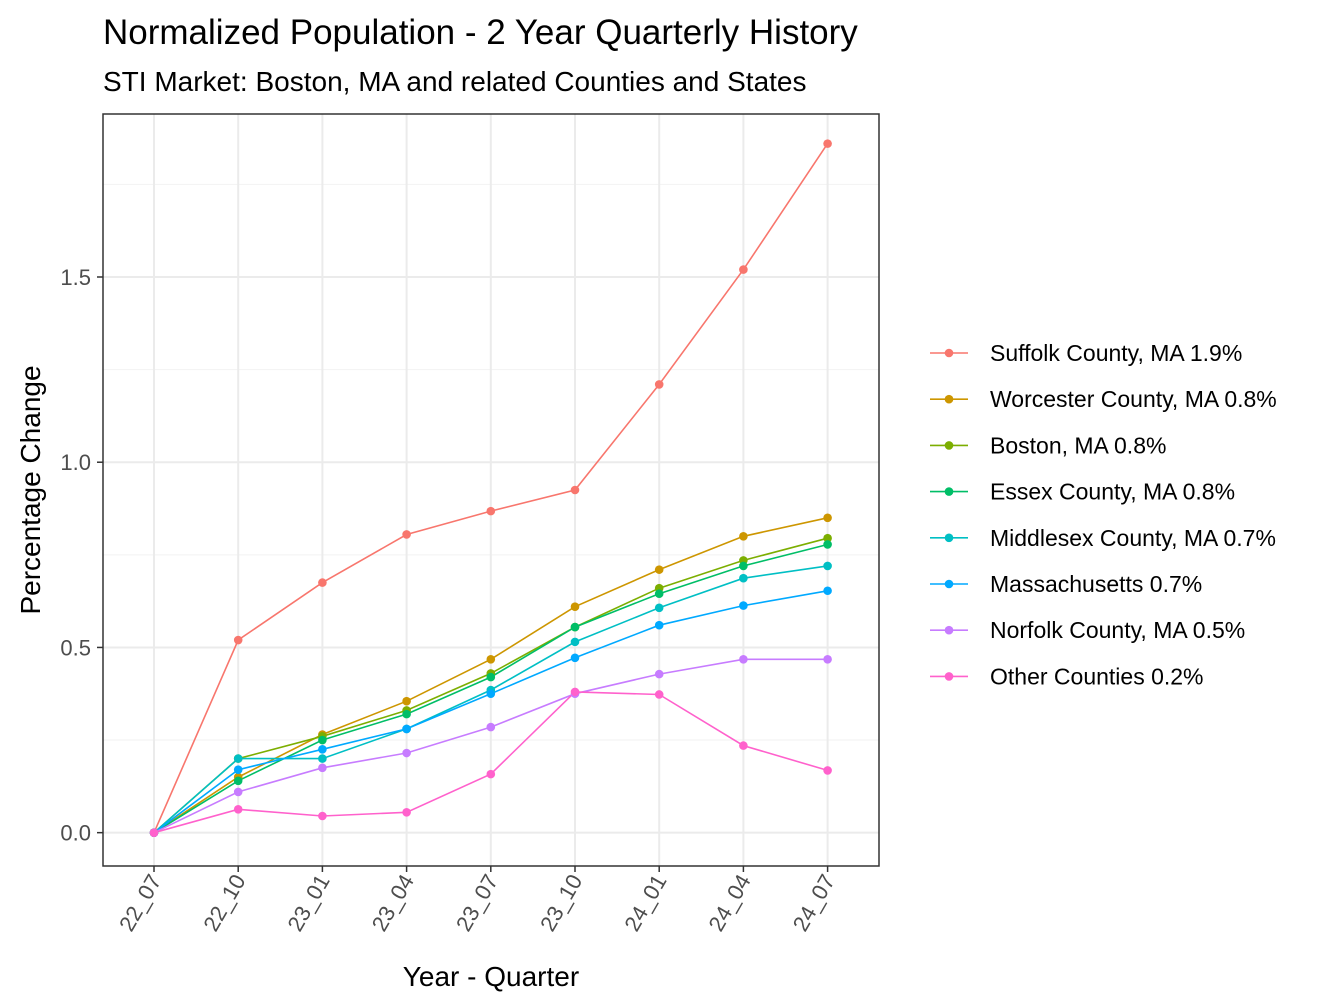 This screenshot has width=1344, height=1008. Describe the element at coordinates (645, 902) in the screenshot. I see `x-tick-label: 24_01` at that location.